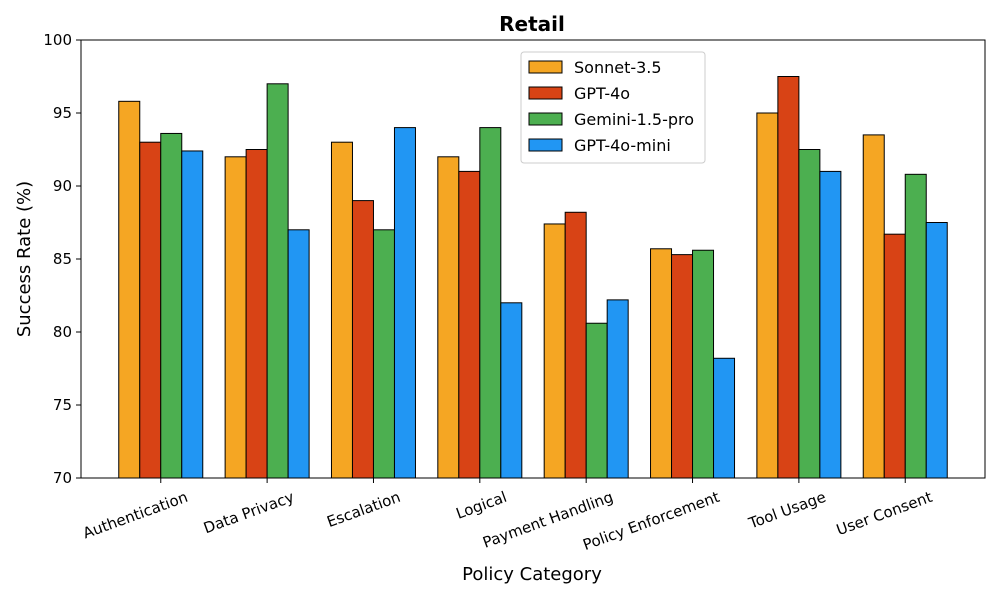 The image size is (1000, 600). Describe the element at coordinates (617, 389) in the screenshot. I see `bar-gpt-4o-mini-payment-handling` at that location.